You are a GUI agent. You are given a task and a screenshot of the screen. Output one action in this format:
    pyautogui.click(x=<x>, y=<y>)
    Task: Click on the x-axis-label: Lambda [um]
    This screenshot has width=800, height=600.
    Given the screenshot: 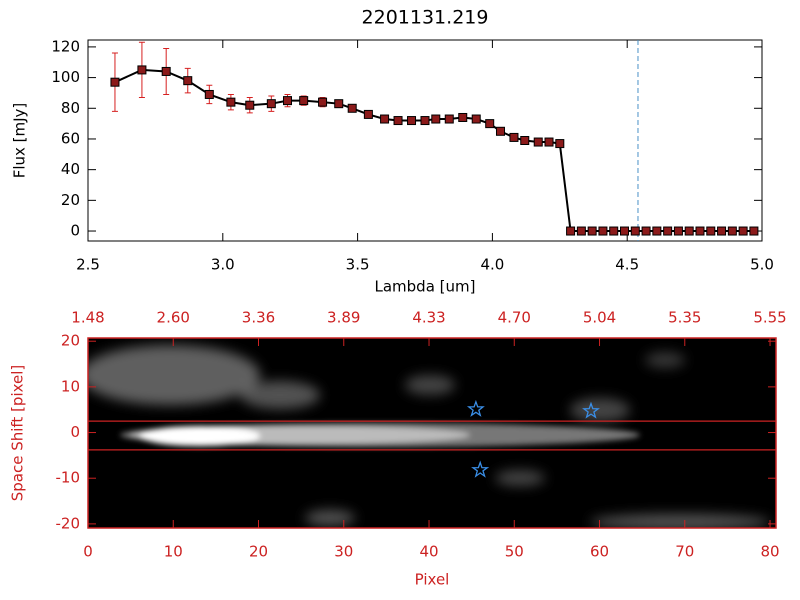 What is the action you would take?
    pyautogui.click(x=425, y=287)
    